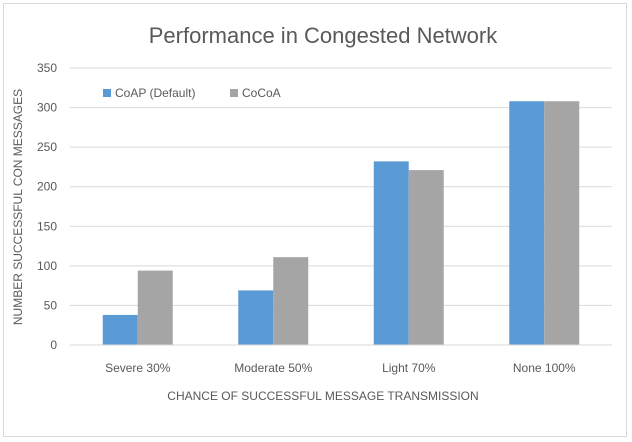  Describe the element at coordinates (18, 207) in the screenshot. I see `y-axis-title: NUMBER SUCCESSFUL CON MESSAGES` at that location.